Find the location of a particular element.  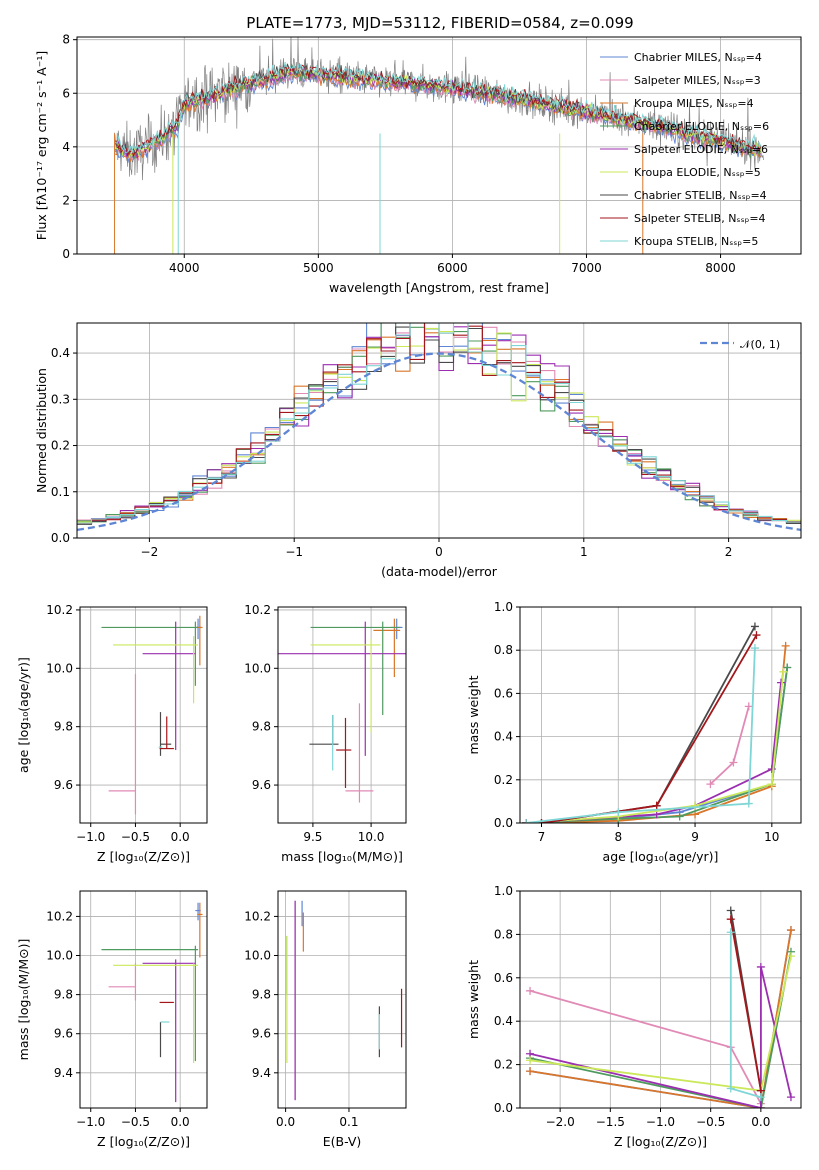

legend-label-1: Chabrier MILES, Nₛₛₚ=4 is located at coordinates (698, 57).